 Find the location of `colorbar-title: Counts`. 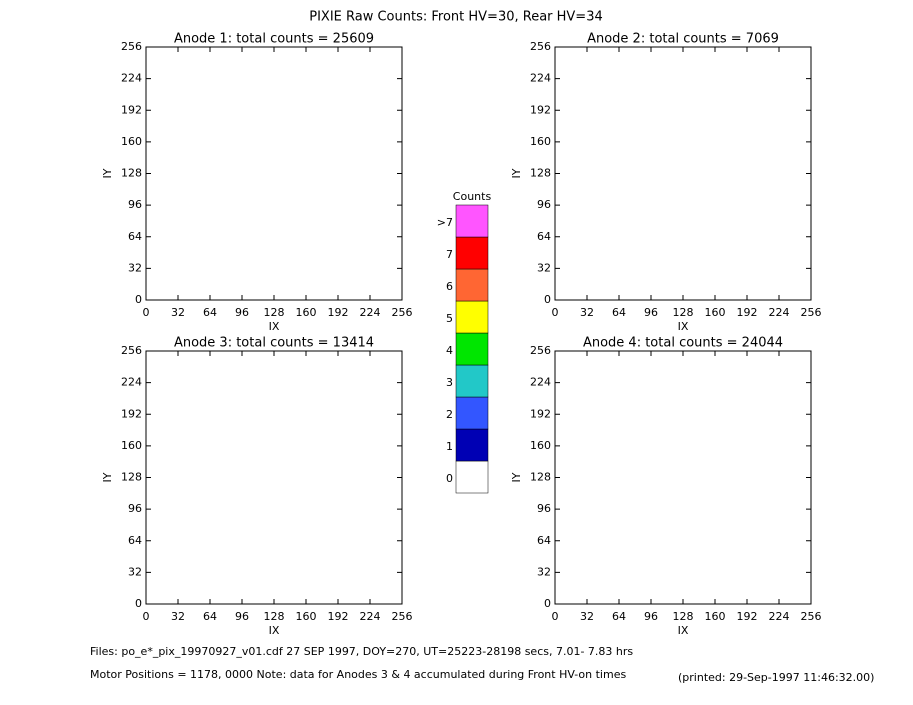

colorbar-title: Counts is located at coordinates (472, 196).